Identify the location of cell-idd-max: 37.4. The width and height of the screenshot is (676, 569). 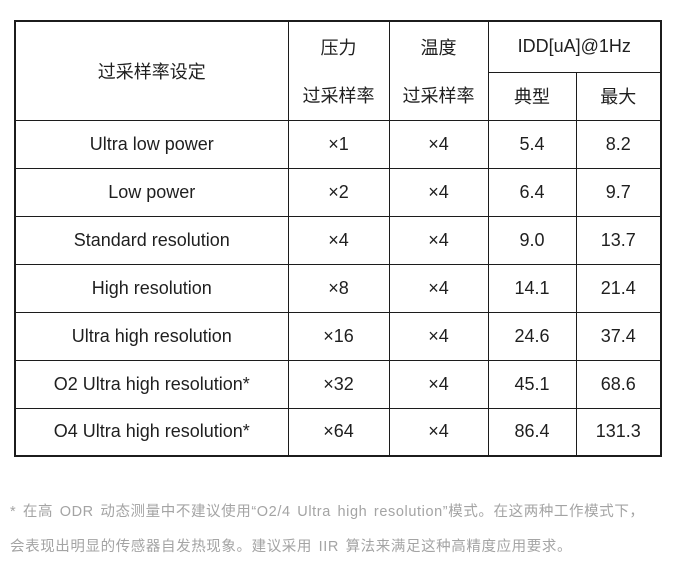
(618, 336).